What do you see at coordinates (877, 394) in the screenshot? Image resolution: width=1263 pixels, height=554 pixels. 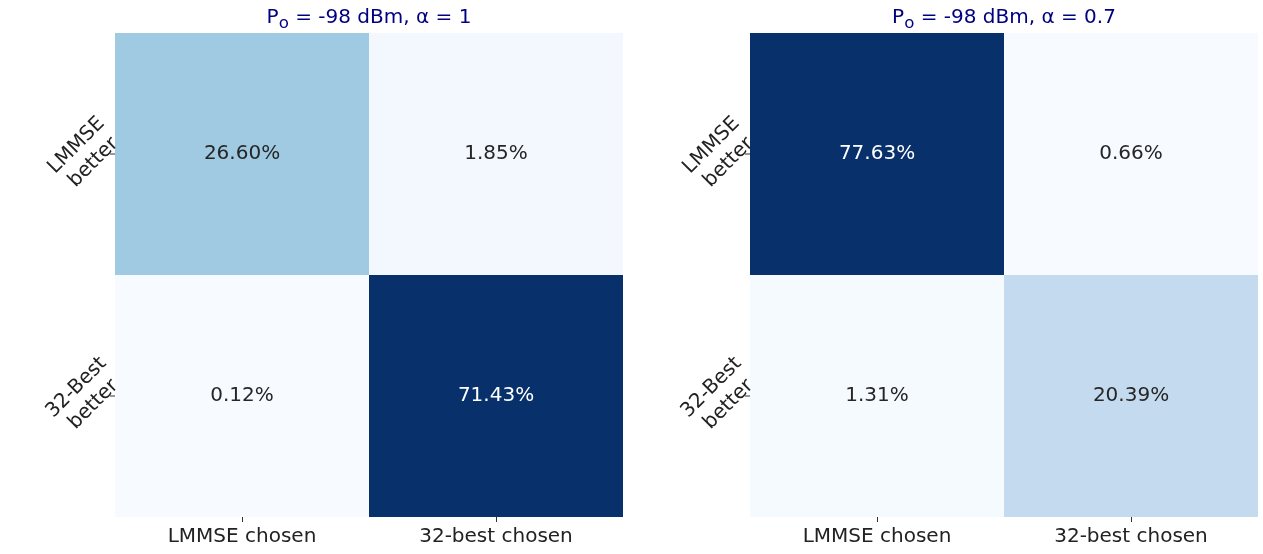 I see `data-label: 1.31%` at bounding box center [877, 394].